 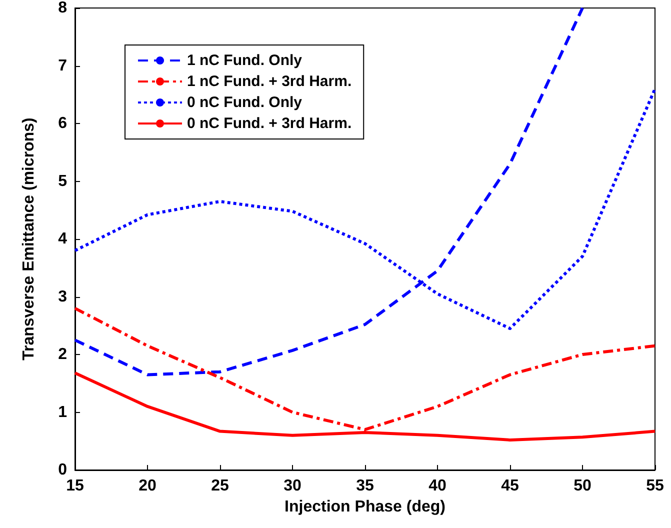 What do you see at coordinates (437, 486) in the screenshot?
I see `x-tick-label: 40` at bounding box center [437, 486].